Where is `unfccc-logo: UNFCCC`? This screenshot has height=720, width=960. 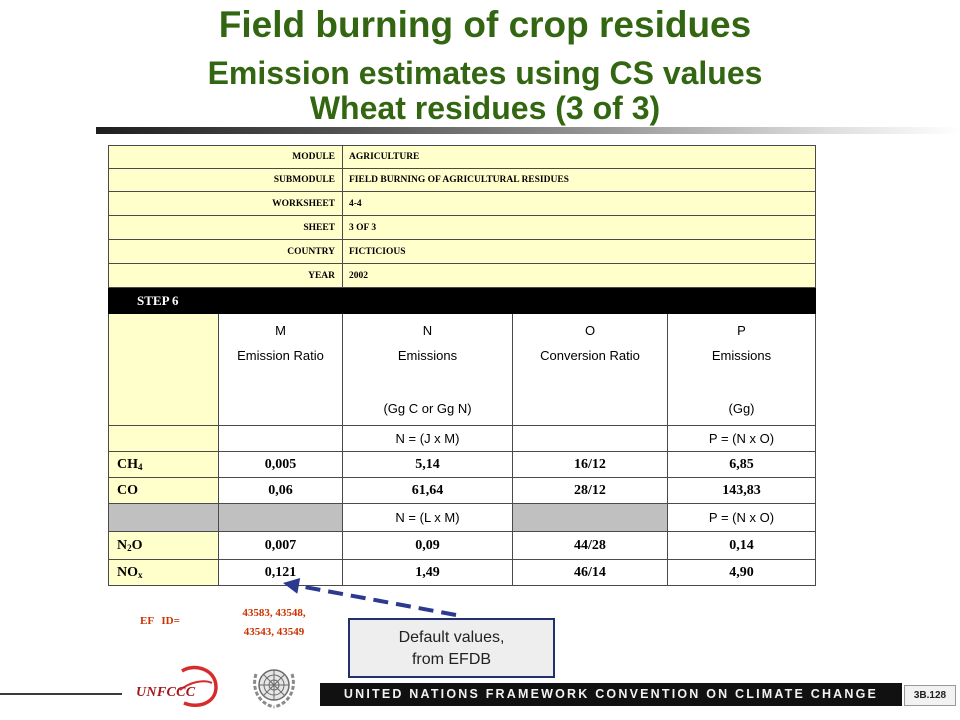 unfccc-logo: UNFCCC is located at coordinates (170, 686).